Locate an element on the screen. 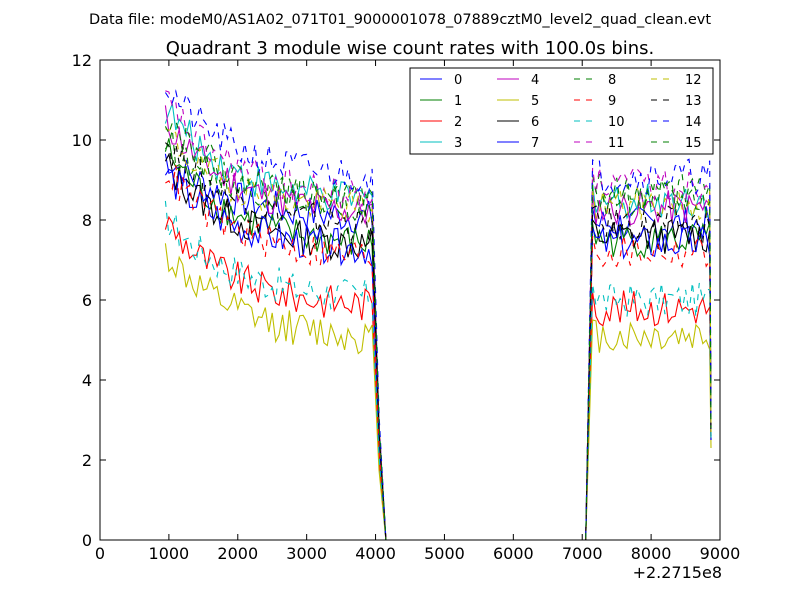  legend-label-1: 1 is located at coordinates (458, 101).